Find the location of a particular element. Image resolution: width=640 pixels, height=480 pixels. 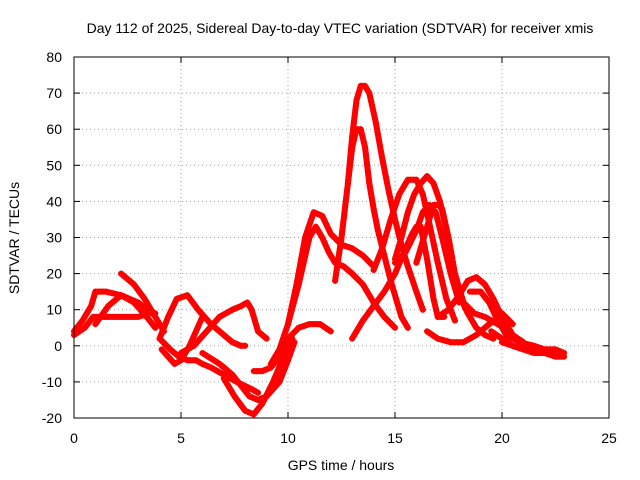

x-tick-label: 20 is located at coordinates (502, 438).